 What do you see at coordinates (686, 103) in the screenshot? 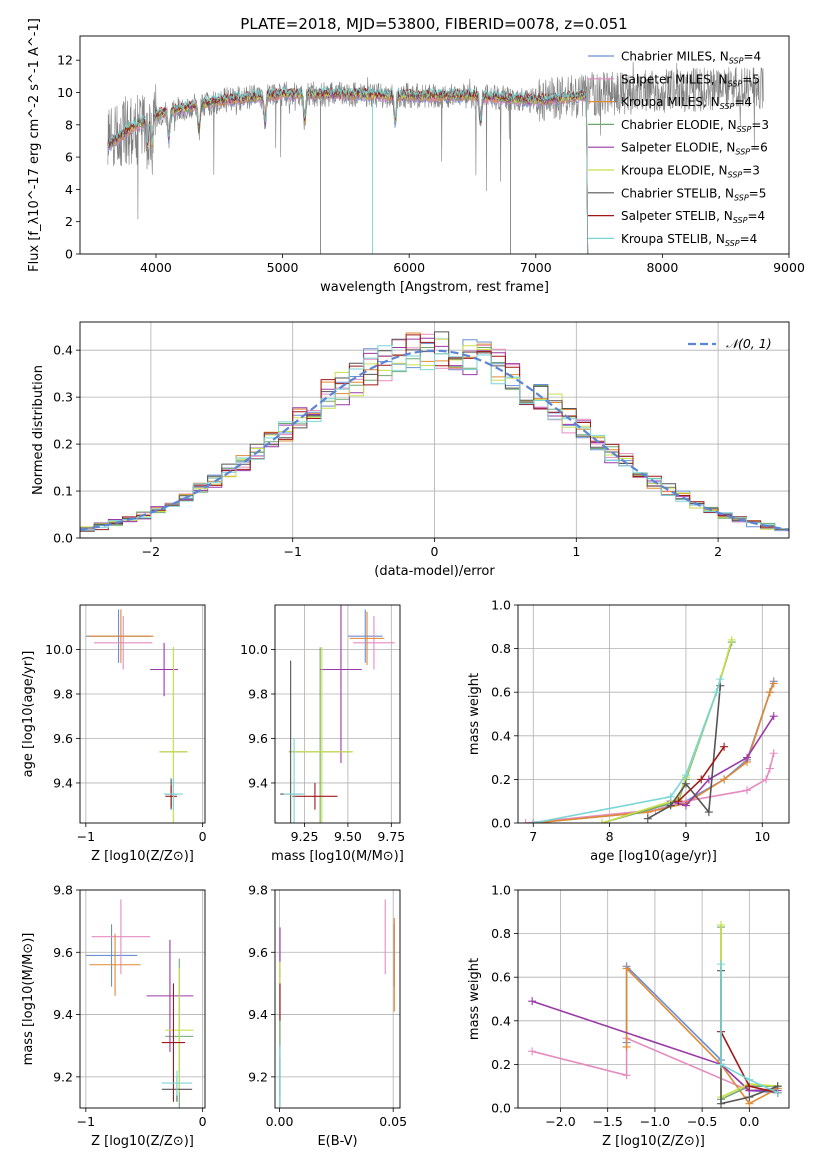
I see `legend-entry: Kroupa MILES, NSSP=4` at bounding box center [686, 103].